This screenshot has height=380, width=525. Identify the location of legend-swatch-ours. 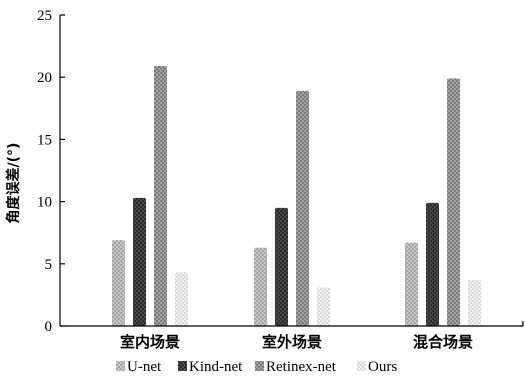
(361, 366).